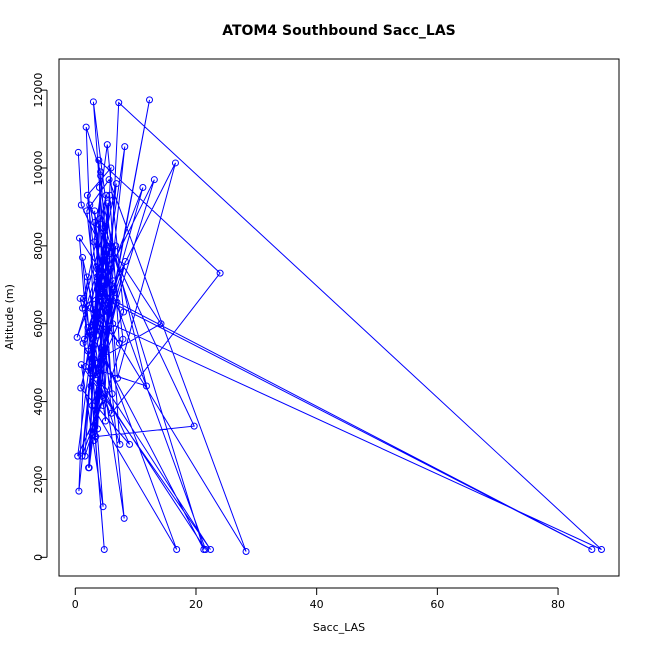  Describe the element at coordinates (38, 246) in the screenshot. I see `y-tick-label: 8000` at that location.